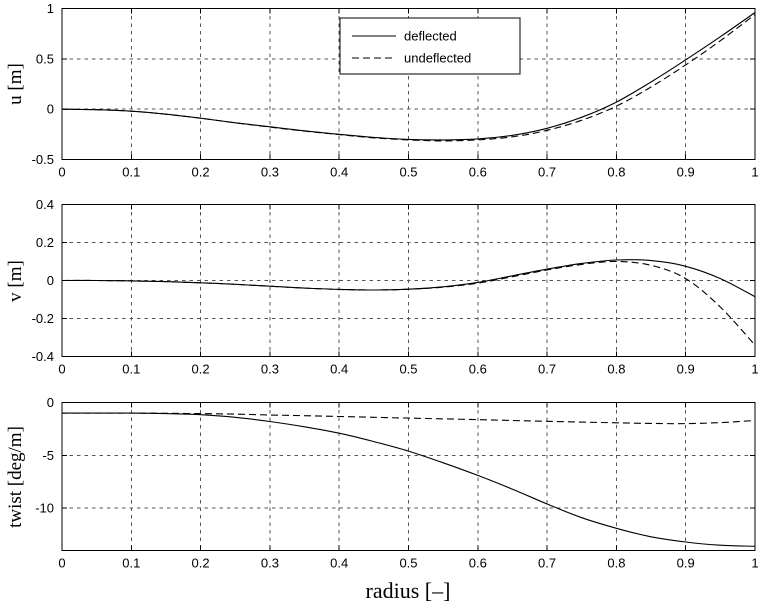  I want to click on legend-label: deflected, so click(430, 36).